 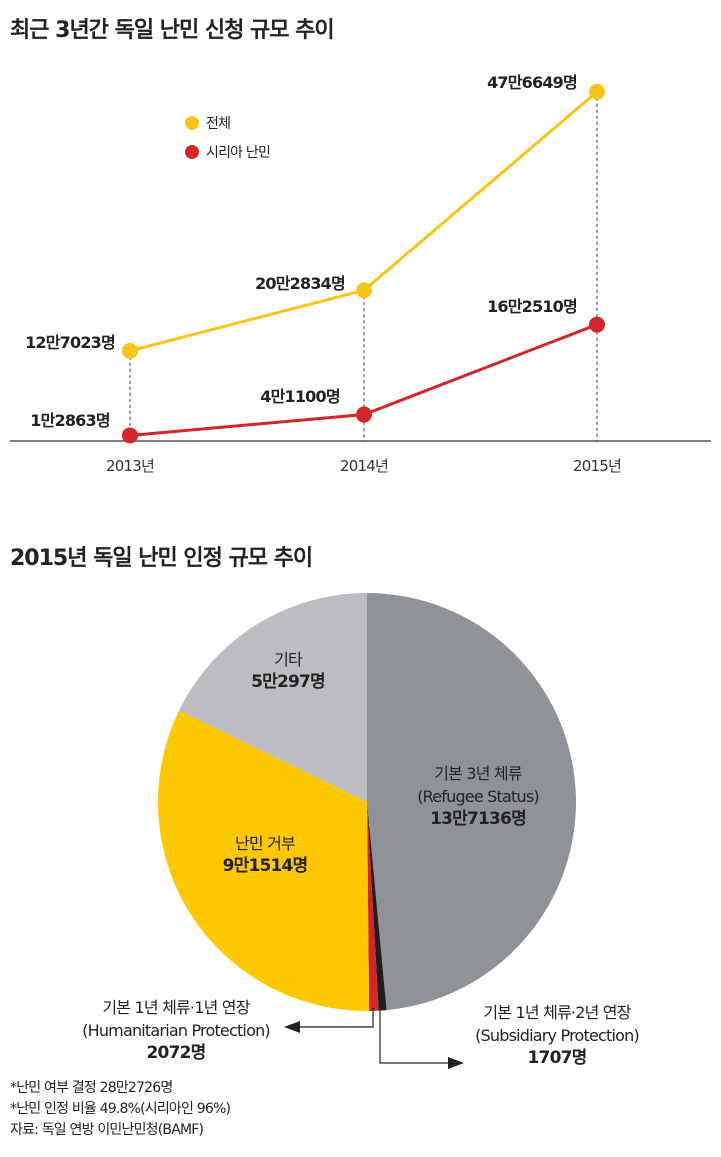 I want to click on data-label: 20만2834명, so click(x=300, y=283).